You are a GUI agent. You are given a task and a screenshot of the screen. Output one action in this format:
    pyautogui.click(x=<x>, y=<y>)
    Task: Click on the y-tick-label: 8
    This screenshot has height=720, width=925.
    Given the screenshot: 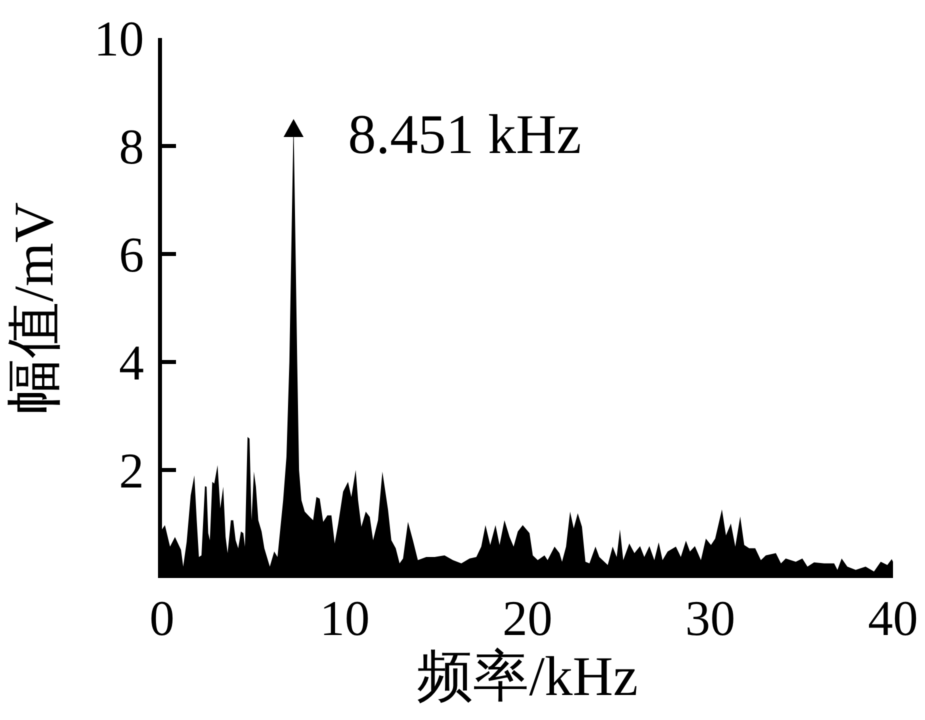 What is the action you would take?
    pyautogui.click(x=131, y=146)
    